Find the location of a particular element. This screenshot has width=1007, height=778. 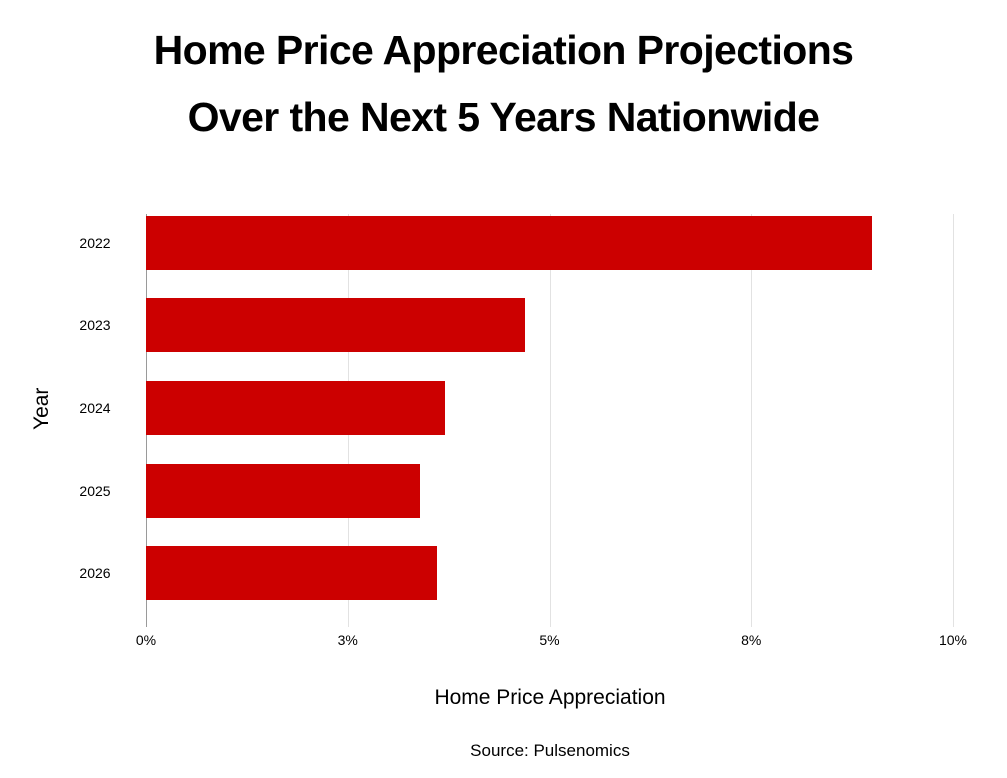

source-note: Source: Pulsenomics is located at coordinates (550, 750).